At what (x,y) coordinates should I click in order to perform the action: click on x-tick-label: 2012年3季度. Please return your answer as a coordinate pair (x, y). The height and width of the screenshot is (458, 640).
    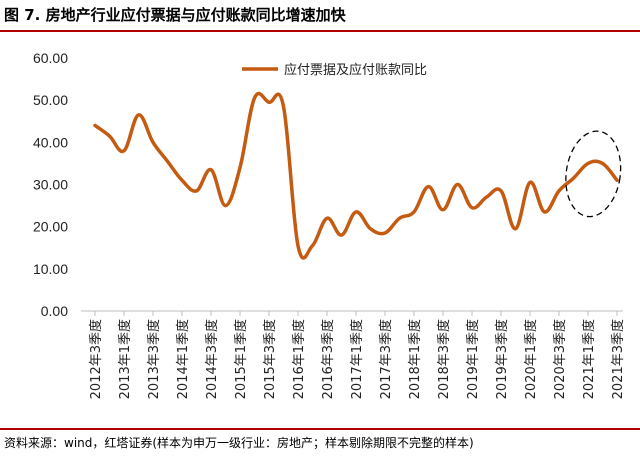
    Looking at the image, I should click on (96, 359).